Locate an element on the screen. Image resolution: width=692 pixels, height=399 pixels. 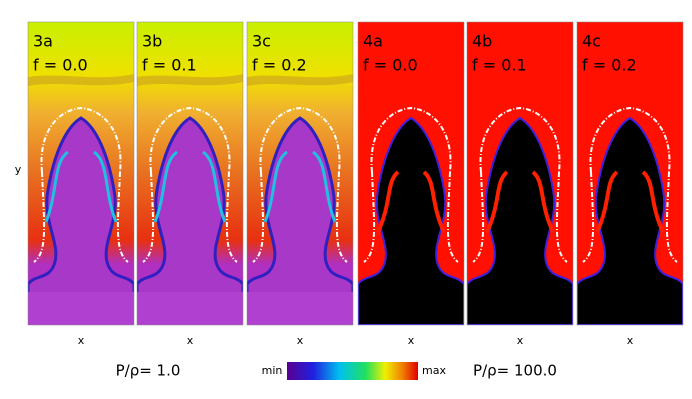
panel: 3a f = 0.0 is located at coordinates (81, 173).